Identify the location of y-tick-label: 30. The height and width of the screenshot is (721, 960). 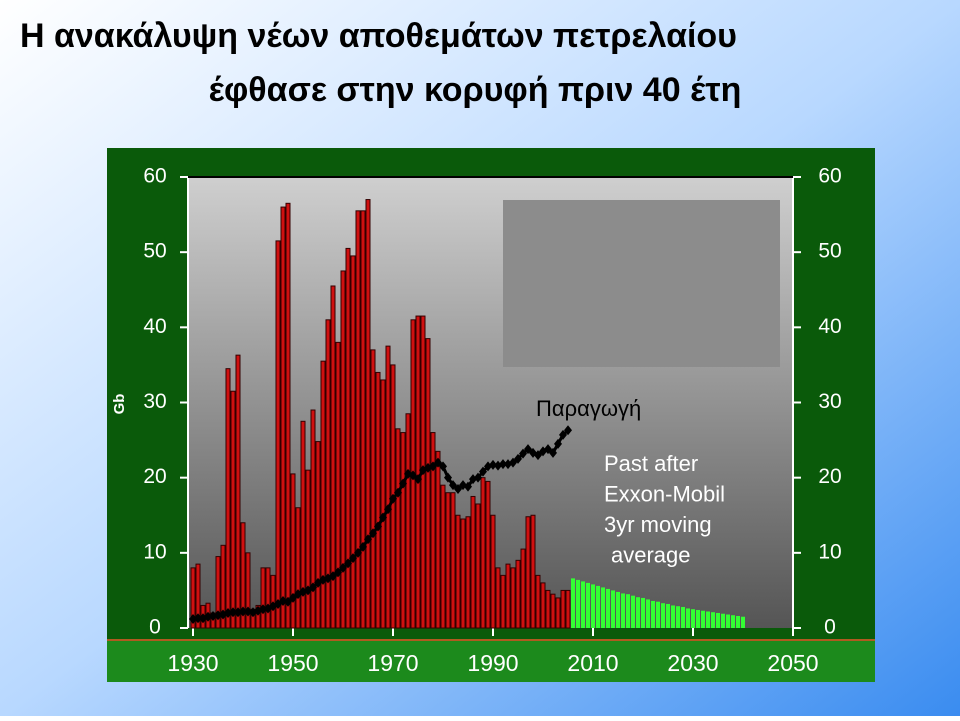
(829, 401).